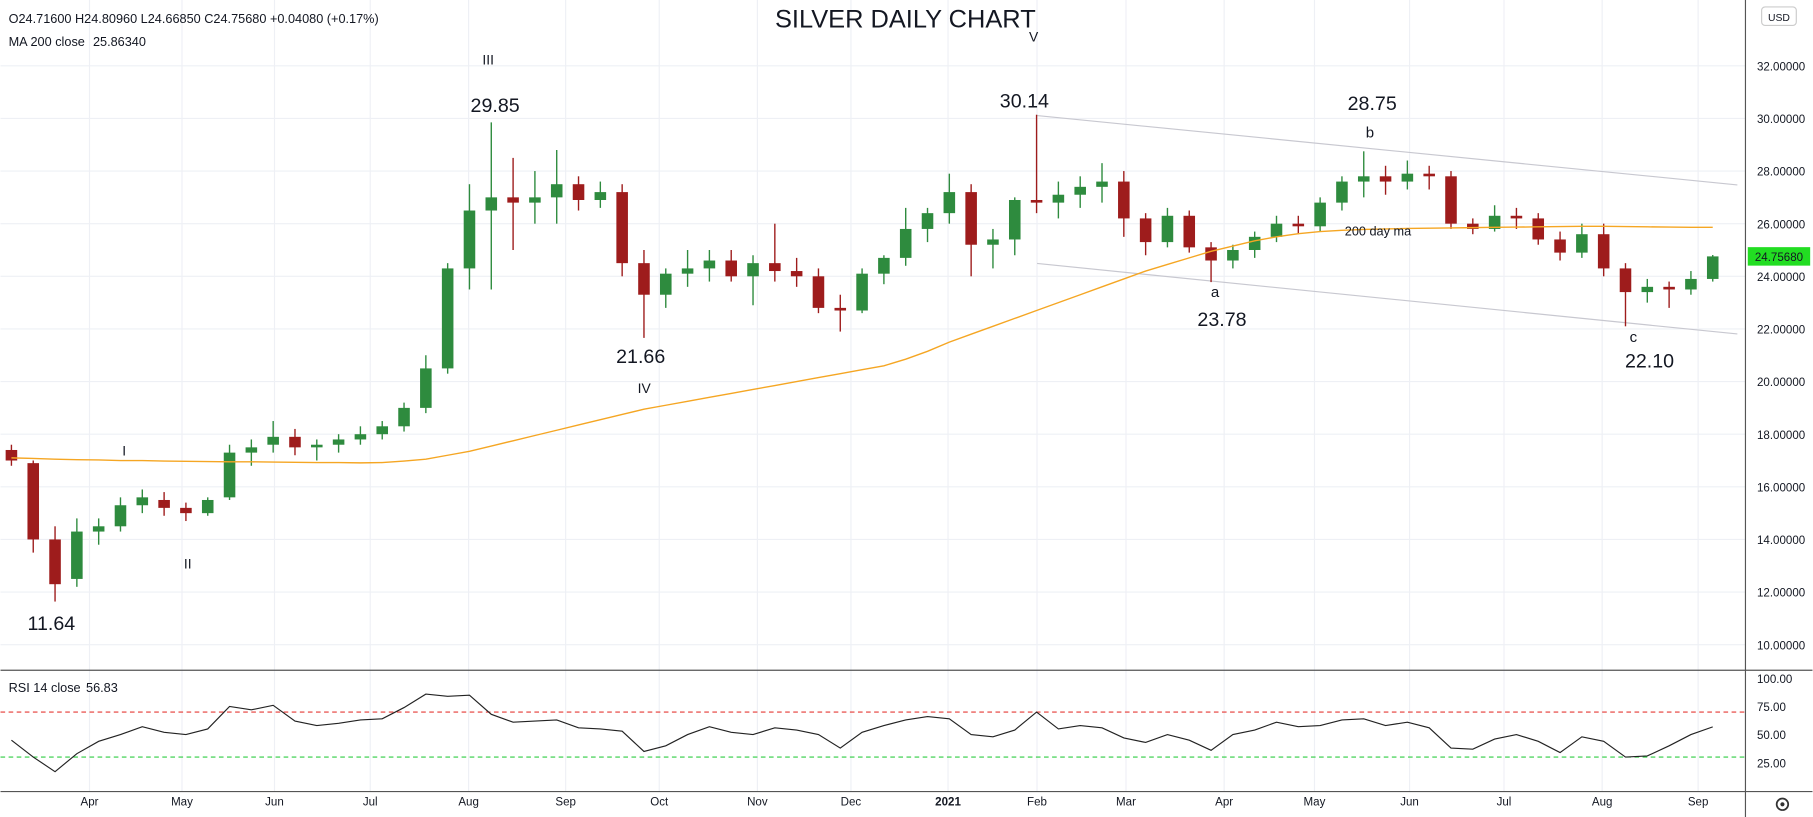  Describe the element at coordinates (1781, 541) in the screenshot. I see `y-tick-label: 14.00000` at that location.